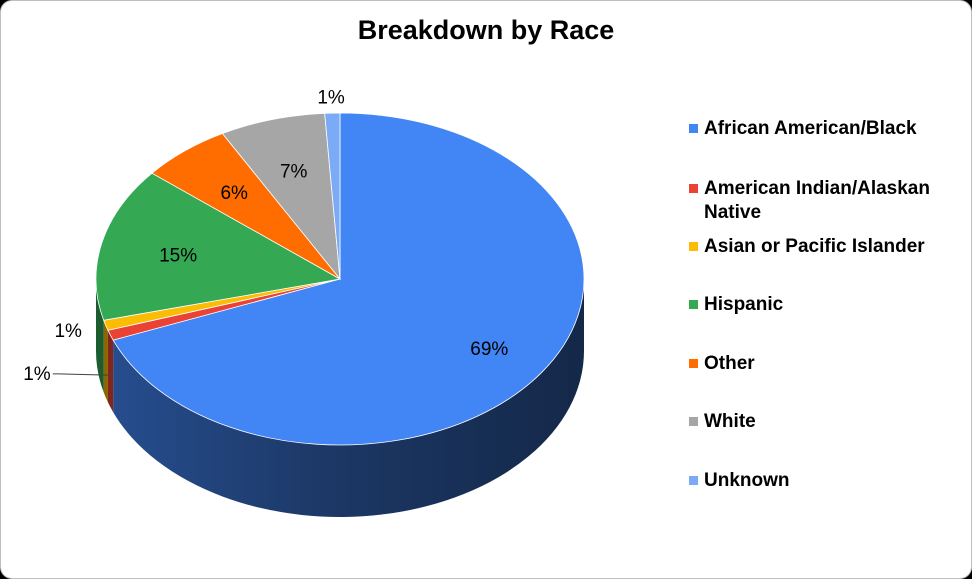 The width and height of the screenshot is (972, 579). I want to click on legend-item-2: Asian or Pacific Islander, so click(826, 247).